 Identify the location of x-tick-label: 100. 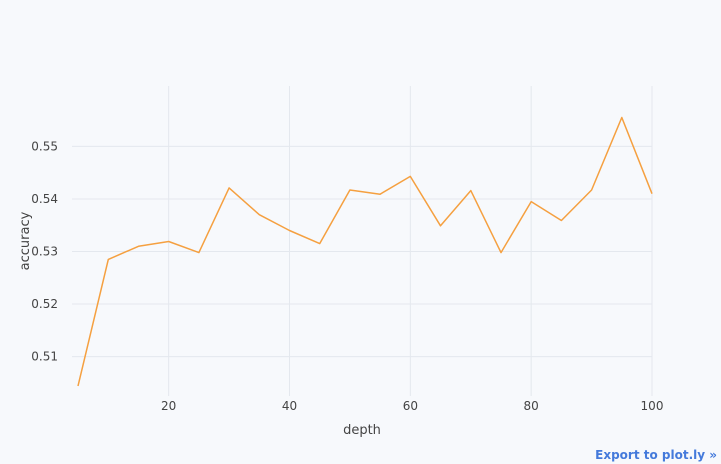
(652, 406).